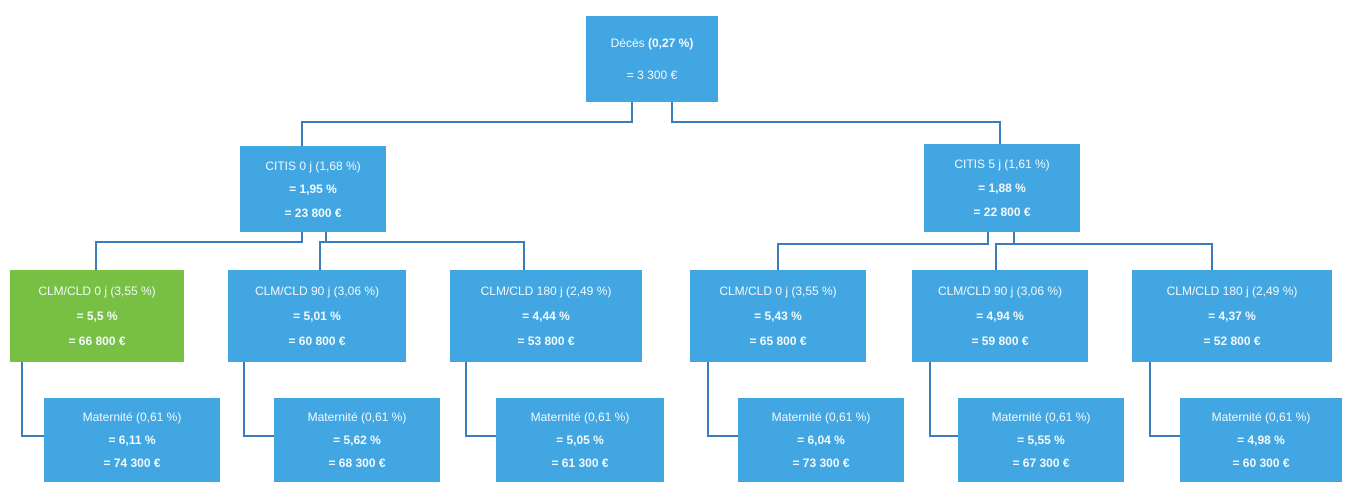 Image resolution: width=1365 pixels, height=482 pixels. Describe the element at coordinates (580, 463) in the screenshot. I see `node-value: = 61 300 €` at that location.